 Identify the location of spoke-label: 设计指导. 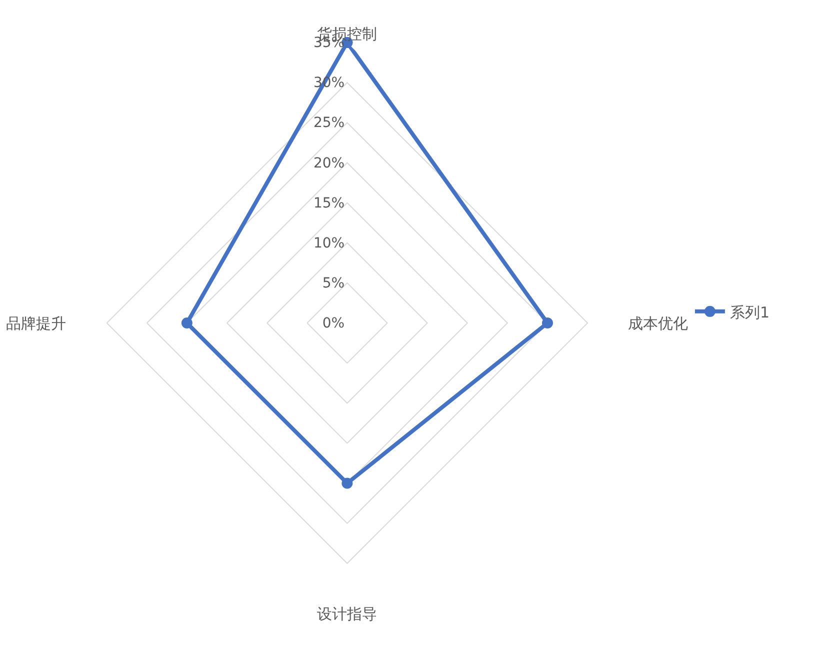
(347, 613).